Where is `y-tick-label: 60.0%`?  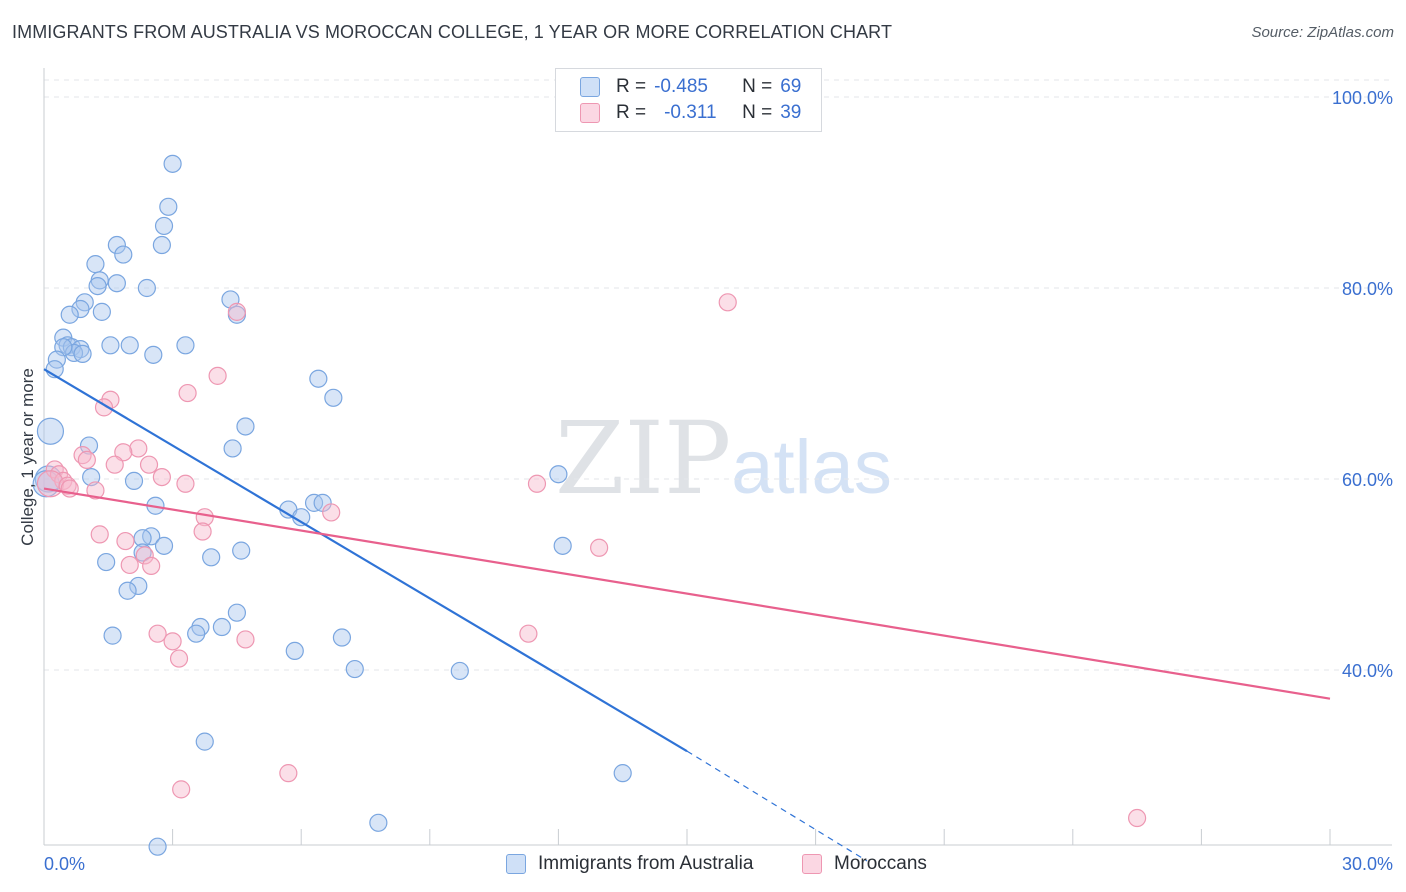 y-tick-label: 60.0% is located at coordinates (1367, 480).